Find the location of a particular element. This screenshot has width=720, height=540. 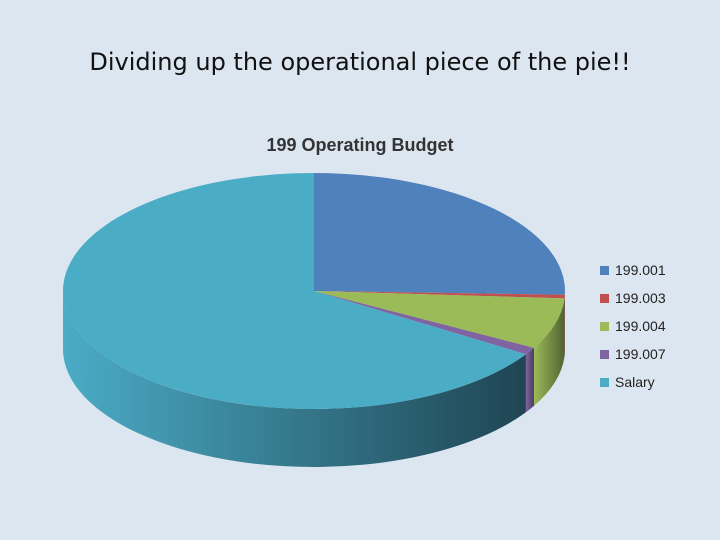

legend-item-199-004: 199.004 is located at coordinates (633, 326).